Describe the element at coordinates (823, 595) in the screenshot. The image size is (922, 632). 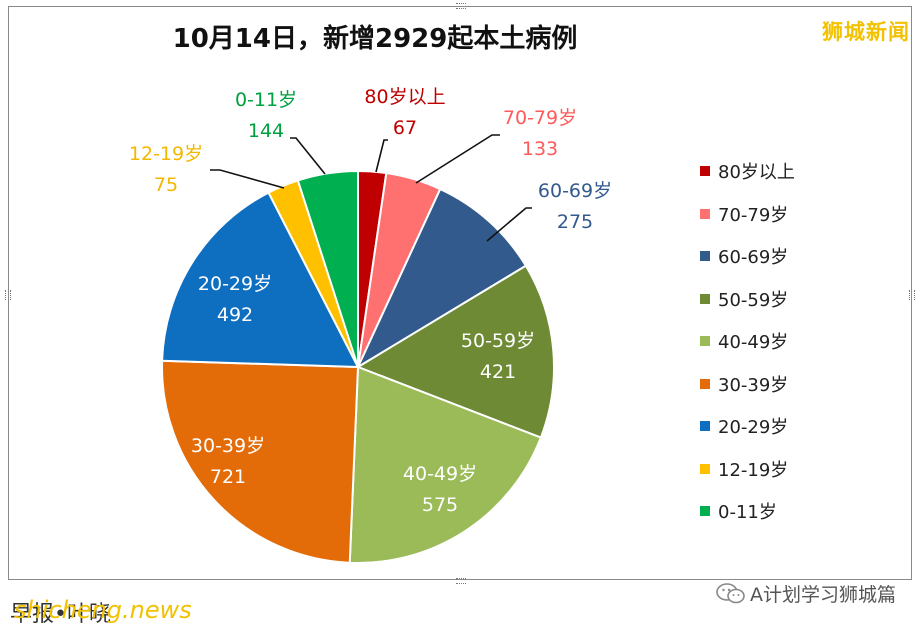
I see `wechat-account-name: A计划学习狮城篇` at that location.